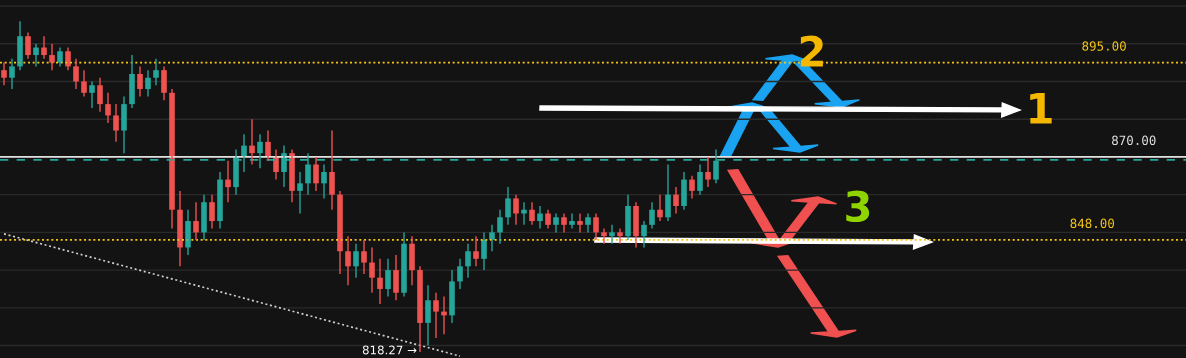  What do you see at coordinates (1041, 108) in the screenshot?
I see `annotation: 1` at bounding box center [1041, 108].